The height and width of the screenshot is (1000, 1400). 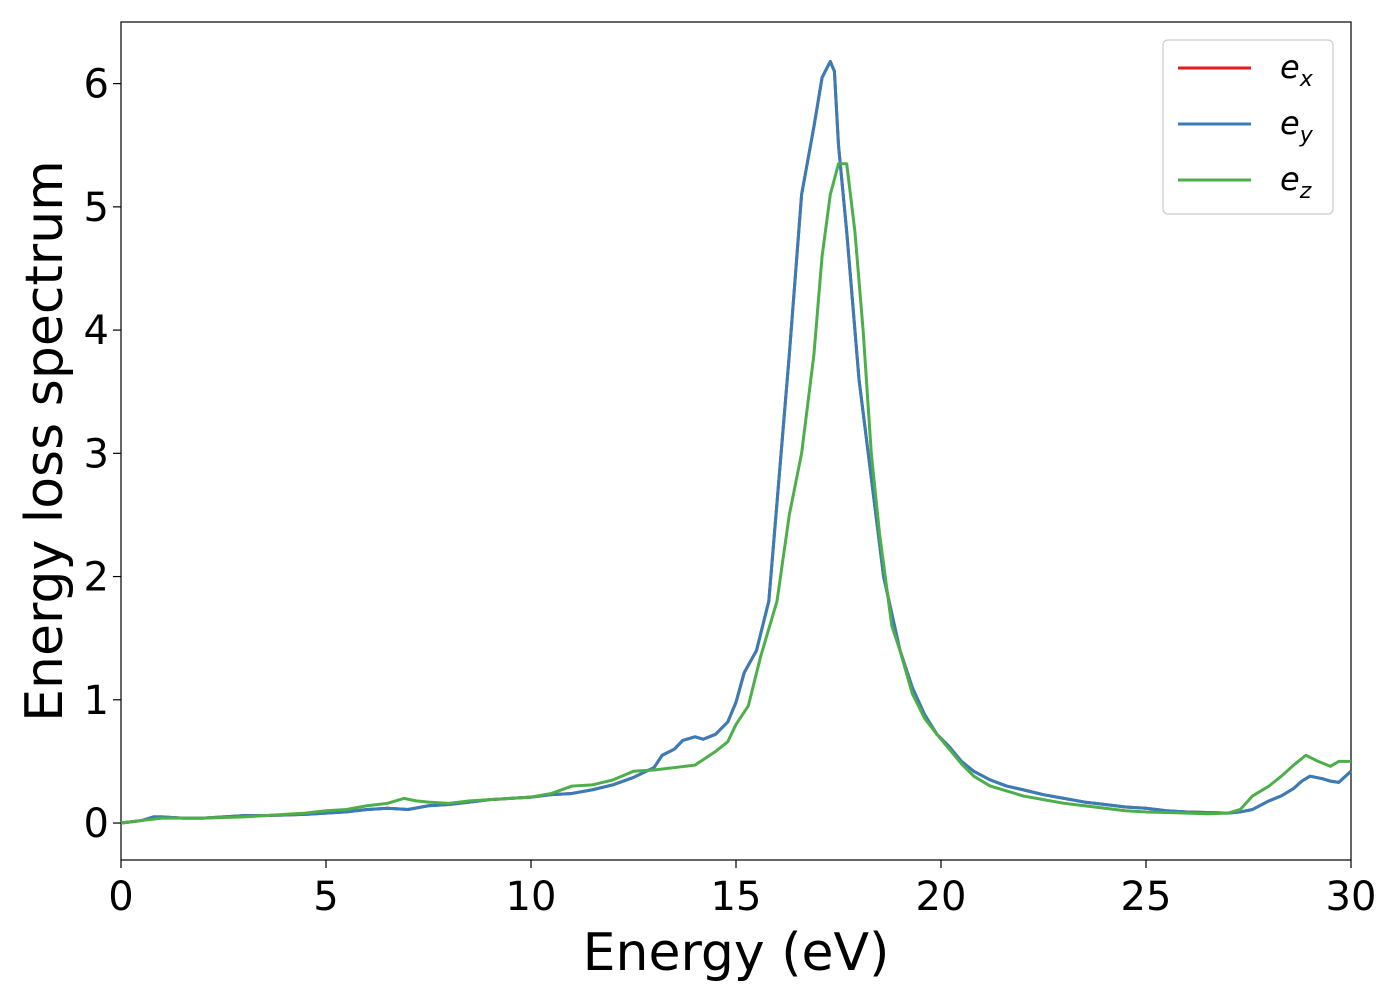 I want to click on legend-box, so click(x=1248, y=127).